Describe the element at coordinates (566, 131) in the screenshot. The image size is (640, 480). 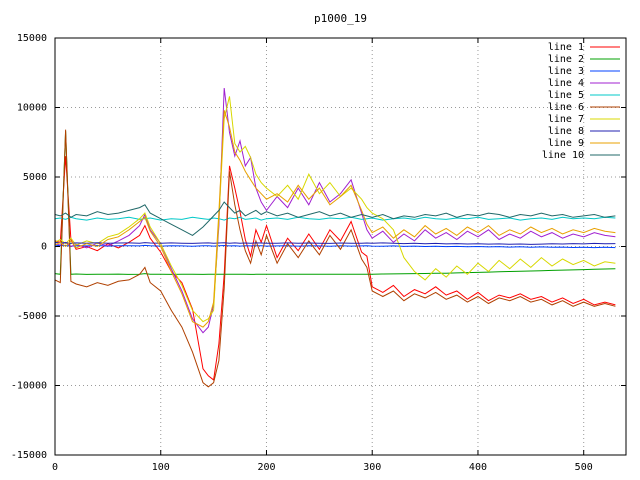
I see `legend-label: line 8` at that location.